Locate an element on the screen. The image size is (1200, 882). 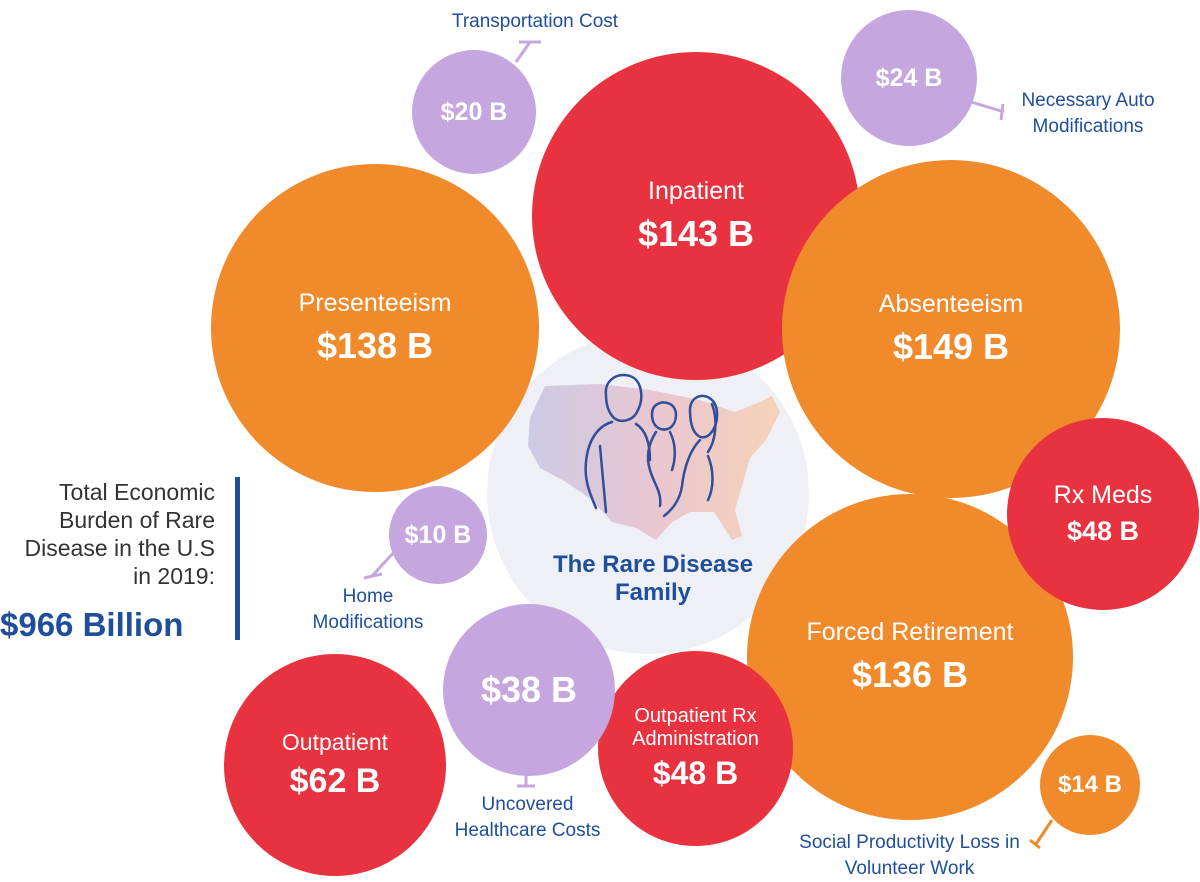
uncovered-callout: Uncovered Healthcare Costs is located at coordinates (527, 817).